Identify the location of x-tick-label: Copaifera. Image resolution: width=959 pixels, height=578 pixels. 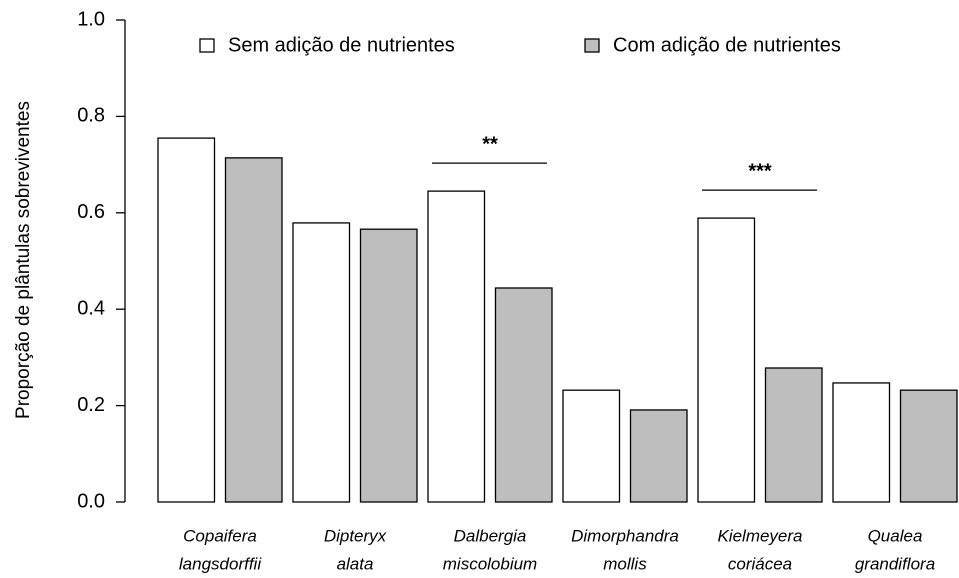
(220, 535).